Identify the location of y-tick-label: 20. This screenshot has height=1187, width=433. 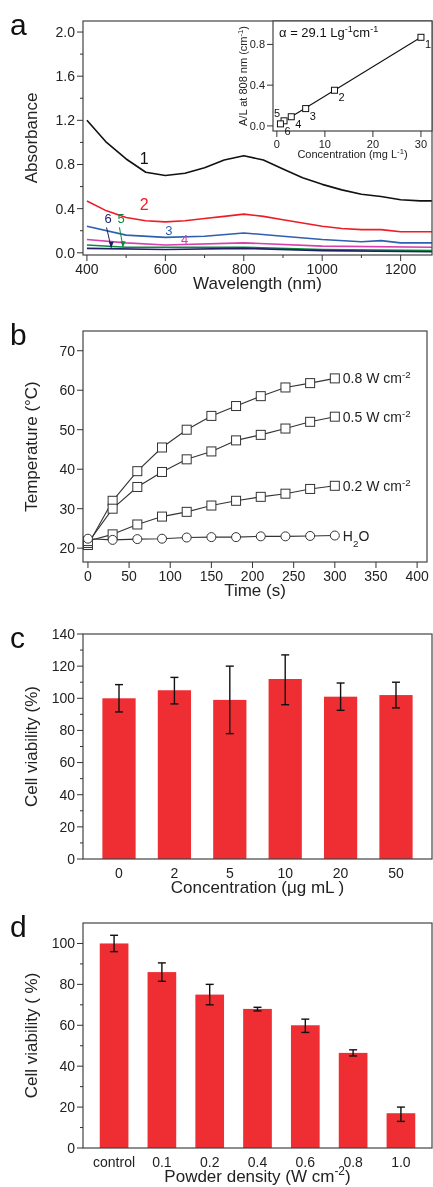
(67, 826).